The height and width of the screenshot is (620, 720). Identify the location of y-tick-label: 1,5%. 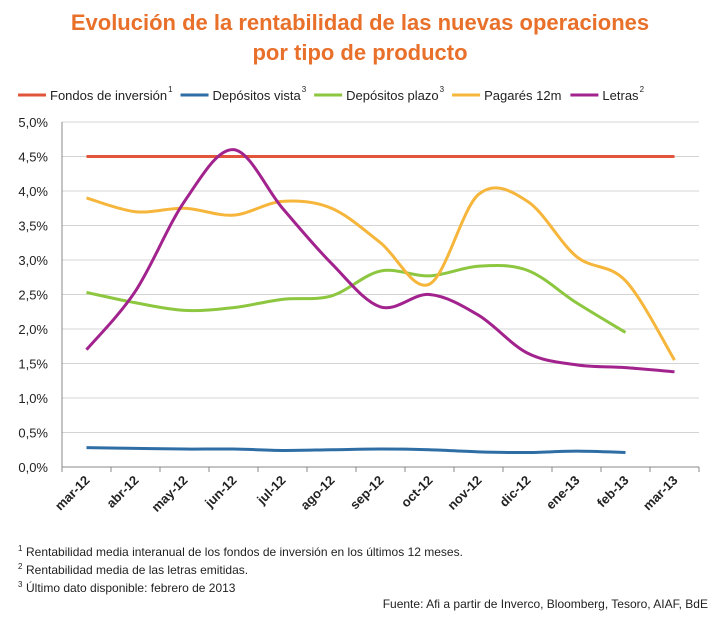
(33, 364).